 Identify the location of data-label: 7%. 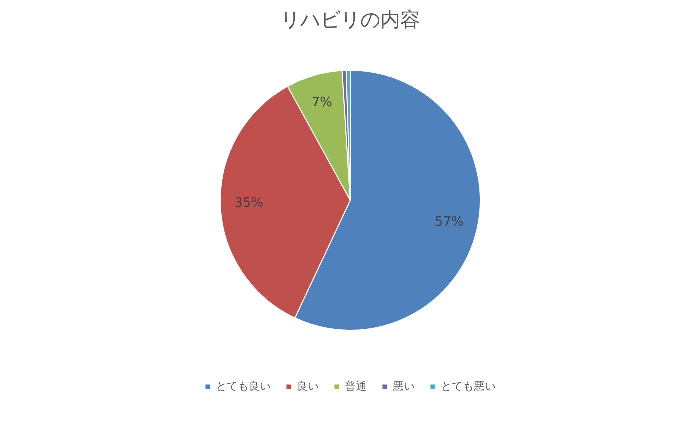
(322, 103).